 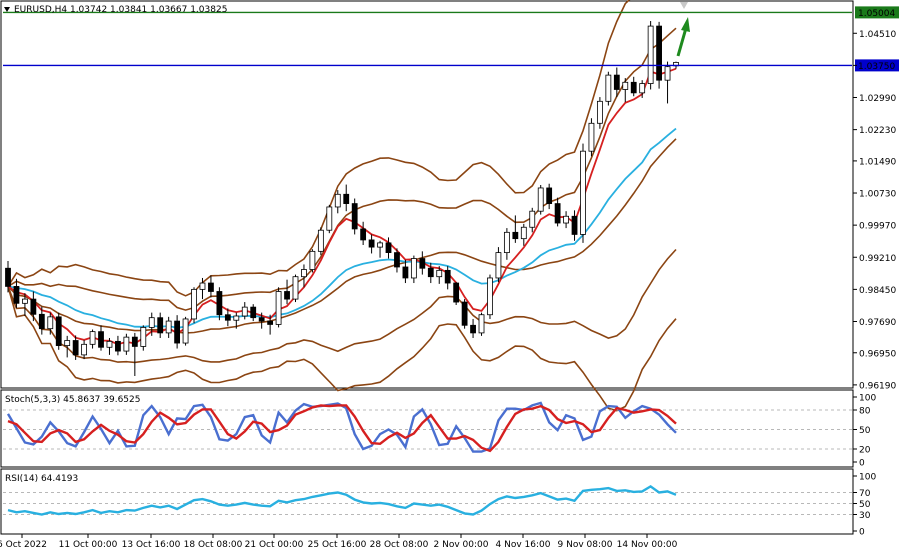 What do you see at coordinates (876, 14) in the screenshot?
I see `price-highlight-label: 1.05004` at bounding box center [876, 14].